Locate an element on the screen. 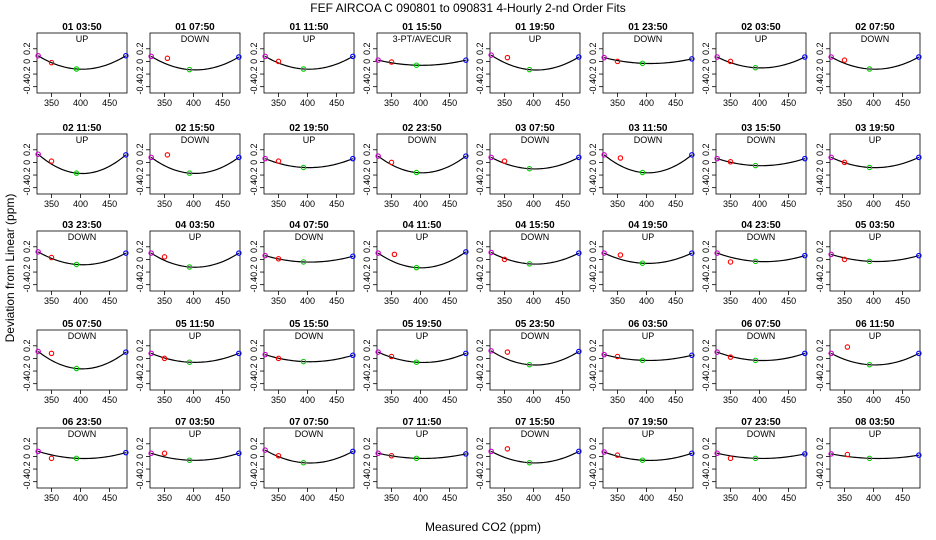 The height and width of the screenshot is (540, 936). panel-title: 07 23:50 is located at coordinates (761, 422).